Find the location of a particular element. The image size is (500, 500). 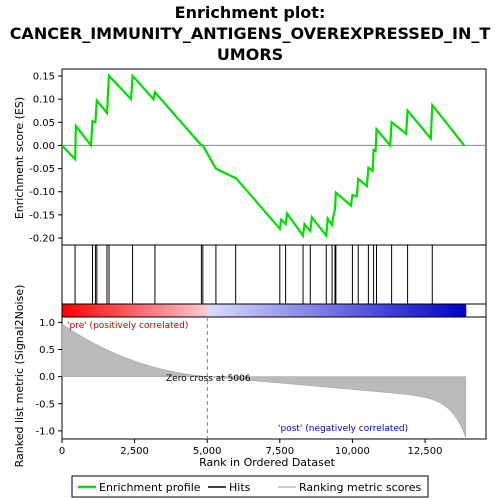

zero-cross-label: Zero cross at 5006 is located at coordinates (208, 379).